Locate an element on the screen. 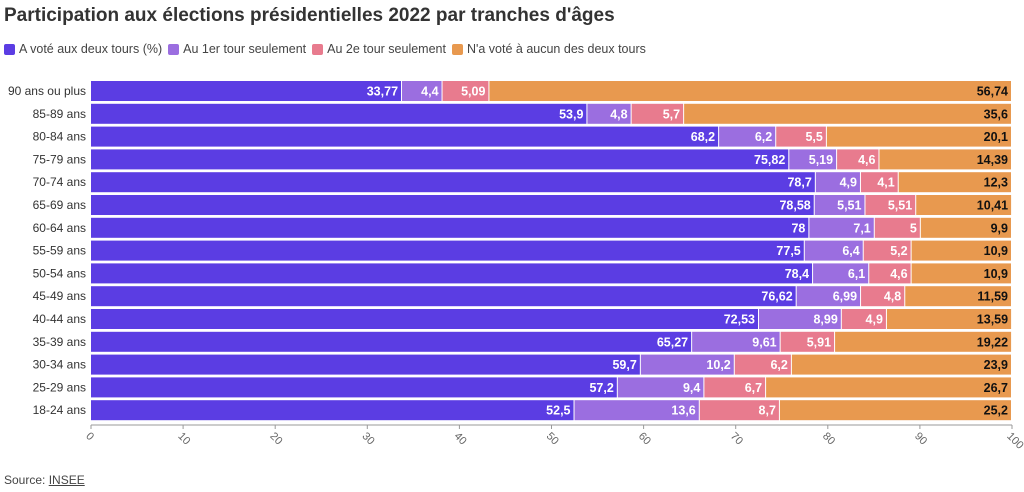 The width and height of the screenshot is (1024, 492). x-tick-label: 80 is located at coordinates (828, 438).